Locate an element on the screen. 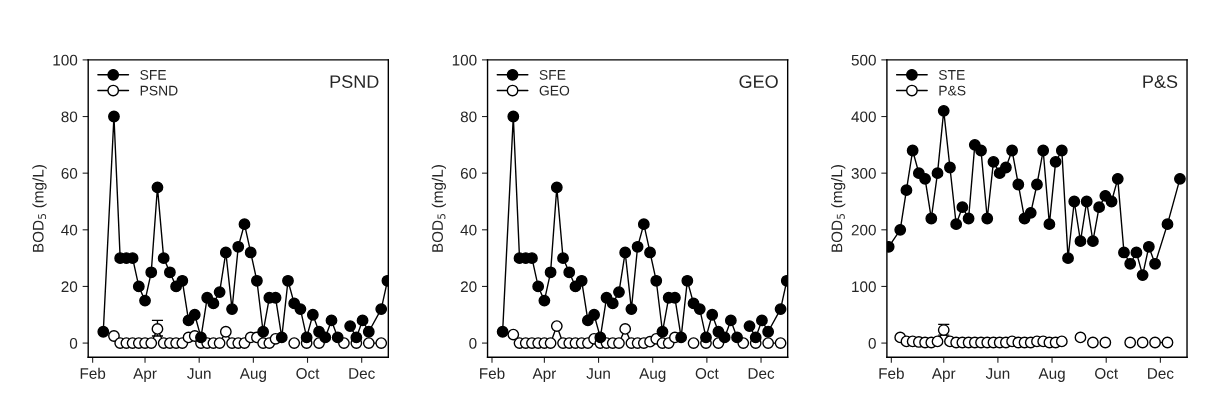 The height and width of the screenshot is (413, 1225). x-tick-label: Aug is located at coordinates (652, 375).